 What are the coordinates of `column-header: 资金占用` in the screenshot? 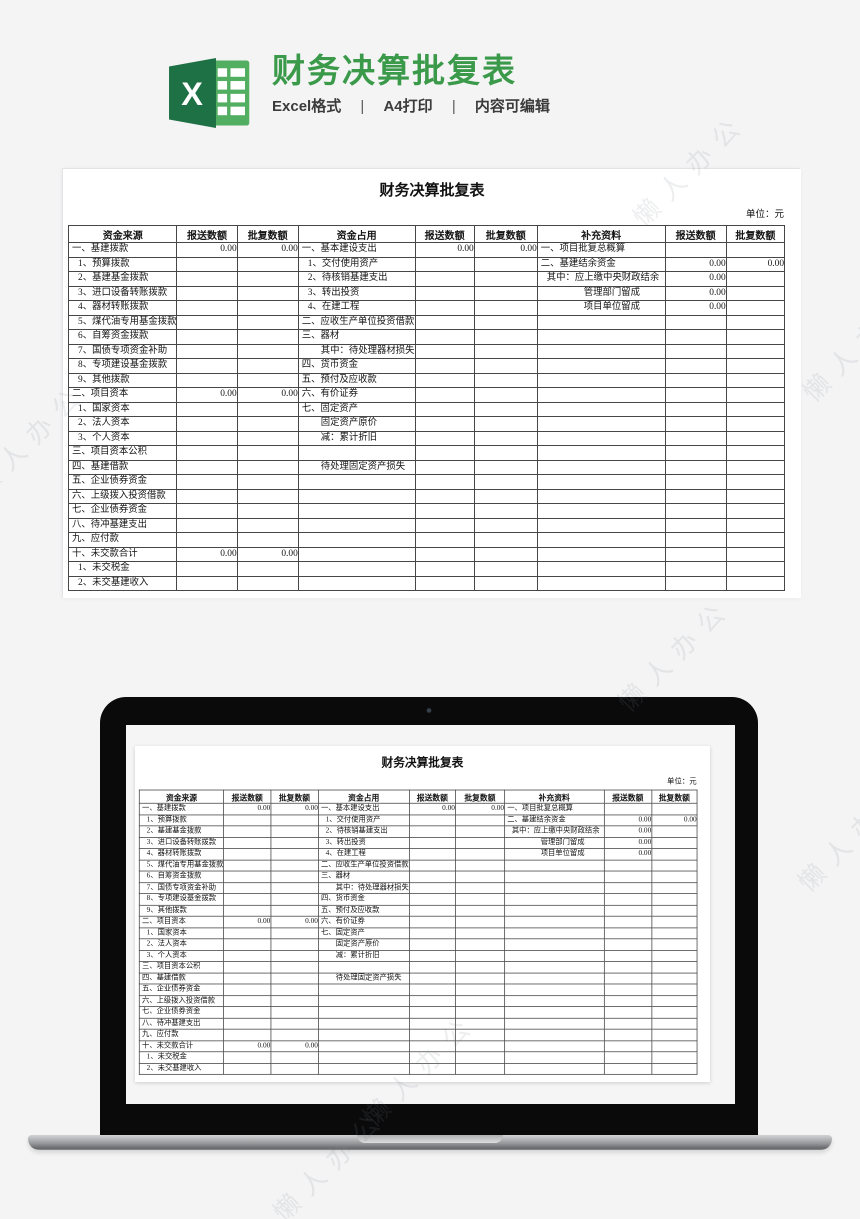 It's located at (363, 796).